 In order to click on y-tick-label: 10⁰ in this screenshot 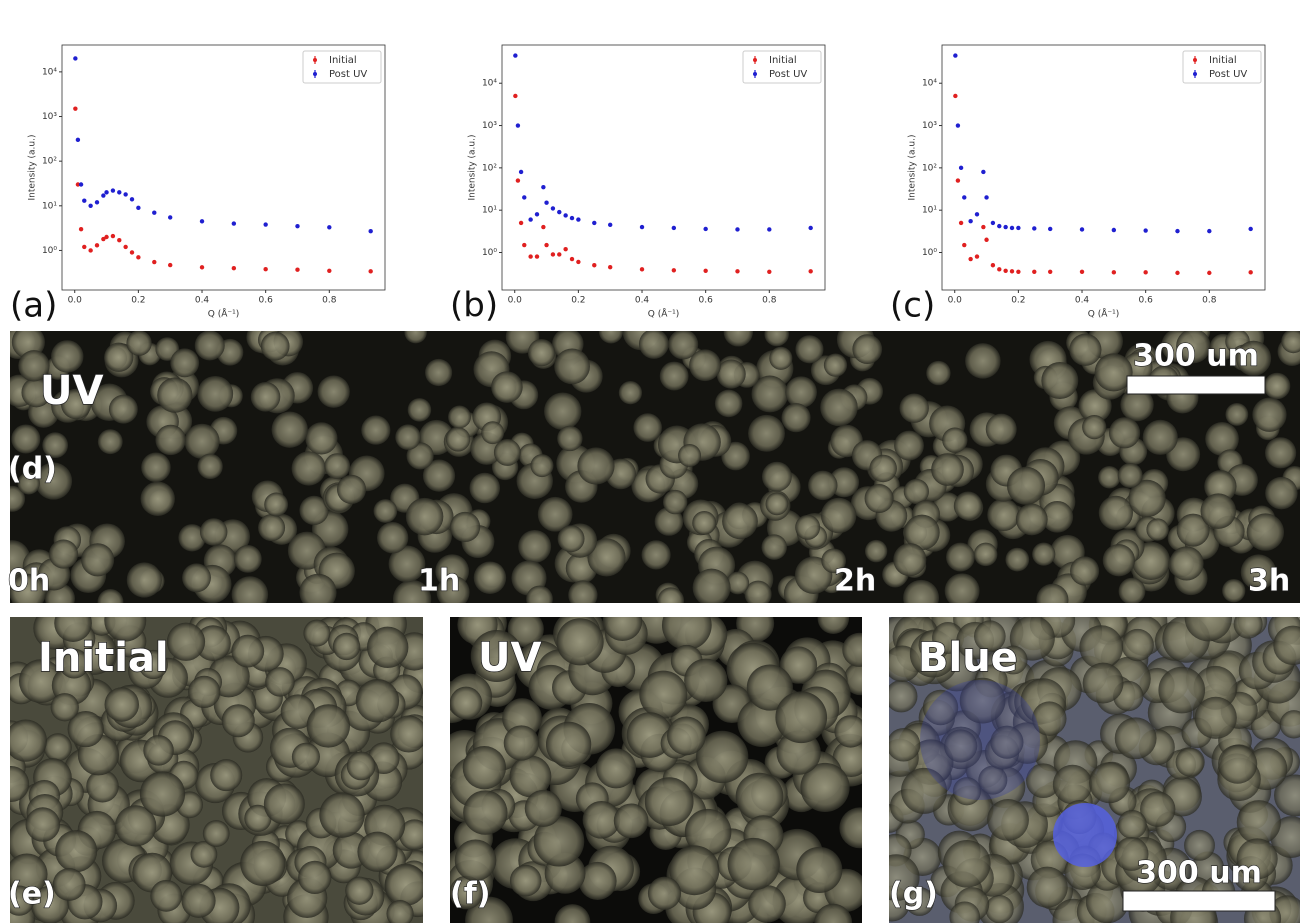, I will do `click(49, 251)`.